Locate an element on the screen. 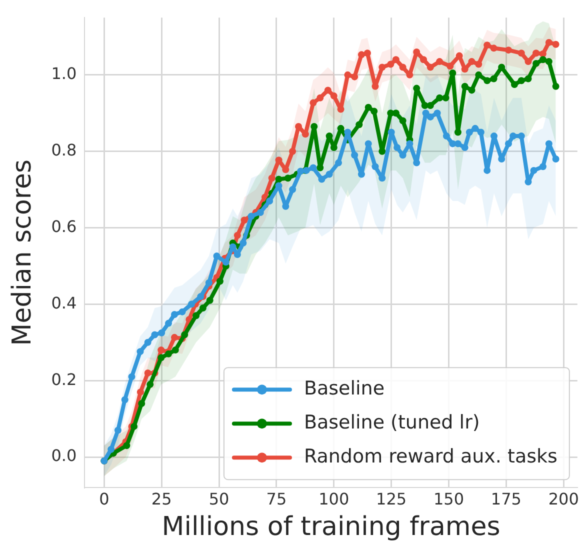  legend-label: Random reward aux. tasks is located at coordinates (431, 457).